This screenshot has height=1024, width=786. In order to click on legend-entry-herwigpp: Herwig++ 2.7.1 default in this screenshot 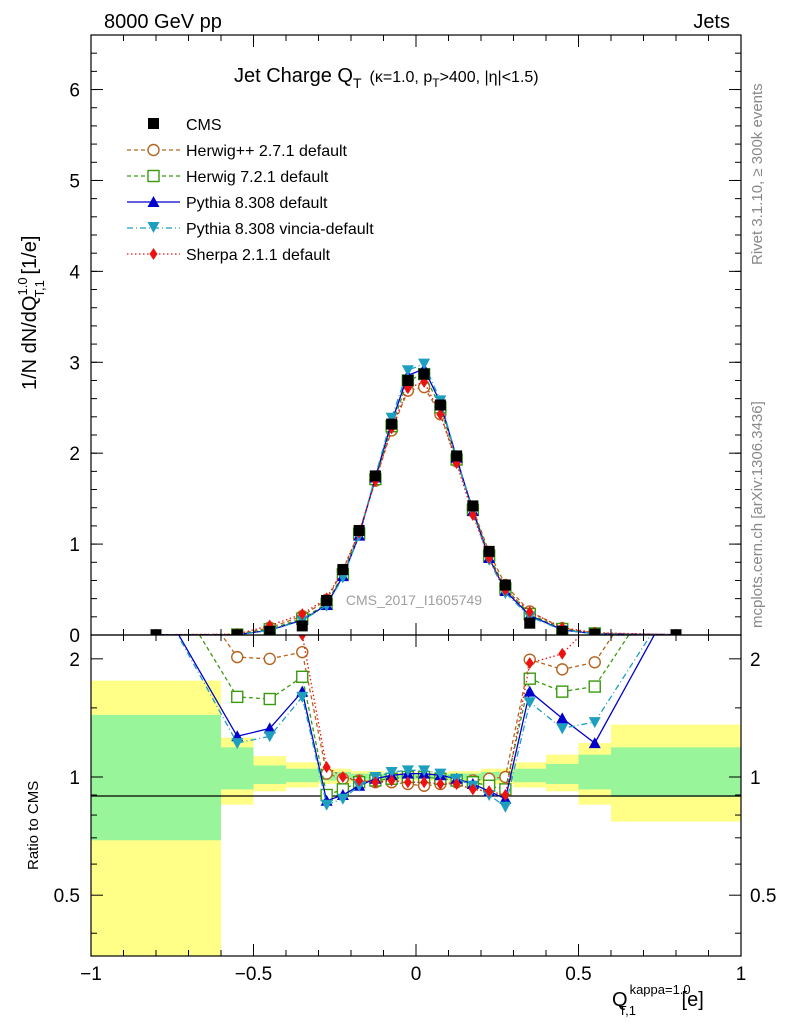, I will do `click(237, 151)`.